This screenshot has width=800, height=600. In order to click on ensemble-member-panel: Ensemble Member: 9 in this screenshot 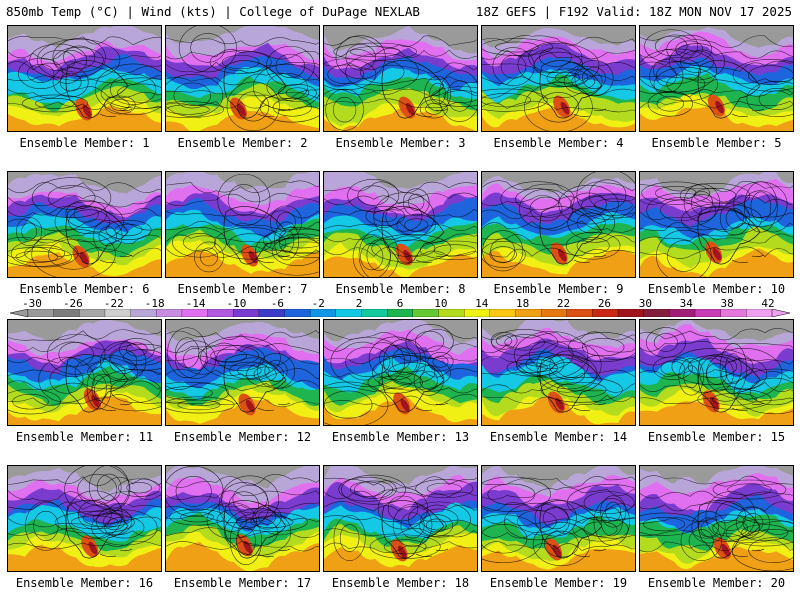, I will do `click(558, 234)`.